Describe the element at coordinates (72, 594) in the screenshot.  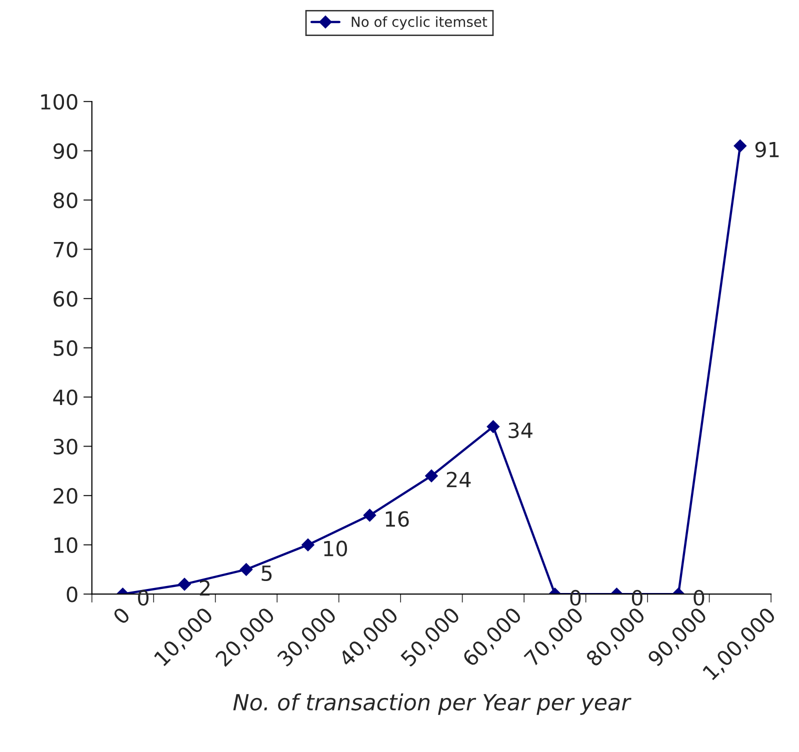
I see `y-tick-label: 0` at that location.